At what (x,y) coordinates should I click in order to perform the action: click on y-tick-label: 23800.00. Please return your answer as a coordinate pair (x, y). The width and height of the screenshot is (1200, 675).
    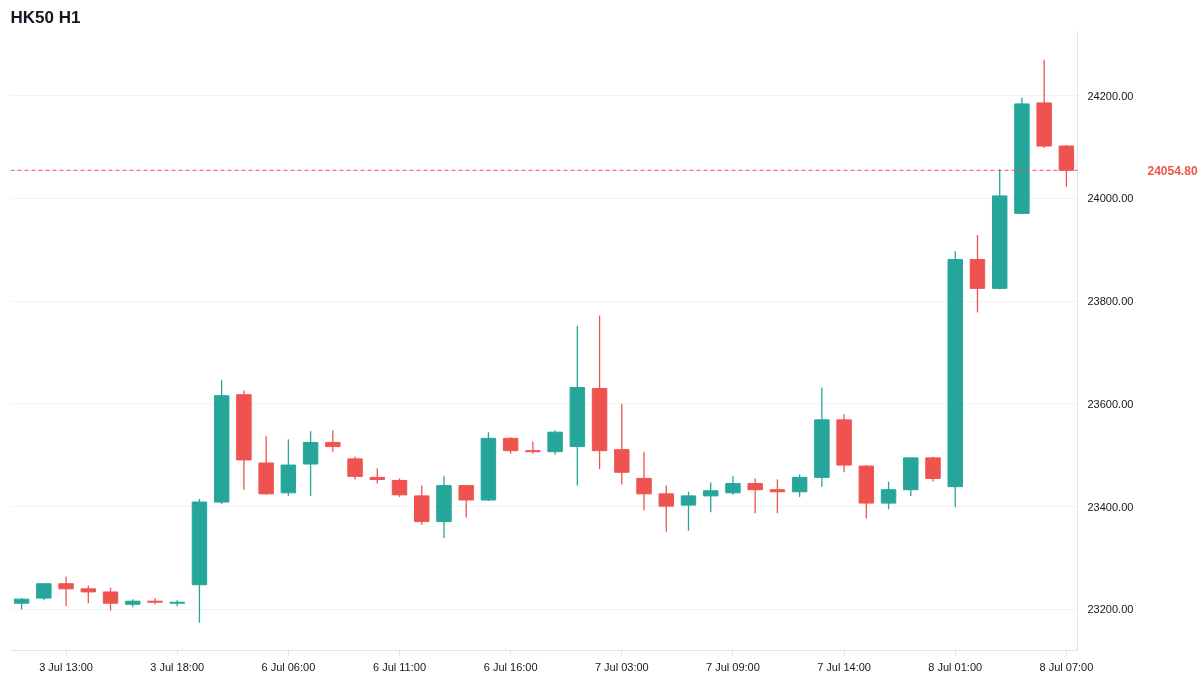
    Looking at the image, I should click on (1110, 301).